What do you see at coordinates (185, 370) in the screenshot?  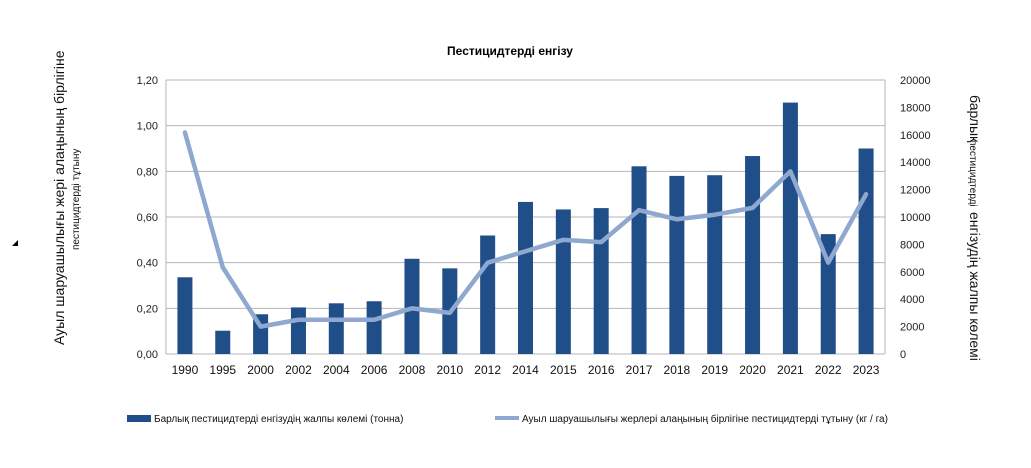 I see `x-tick-label: 1990` at bounding box center [185, 370].